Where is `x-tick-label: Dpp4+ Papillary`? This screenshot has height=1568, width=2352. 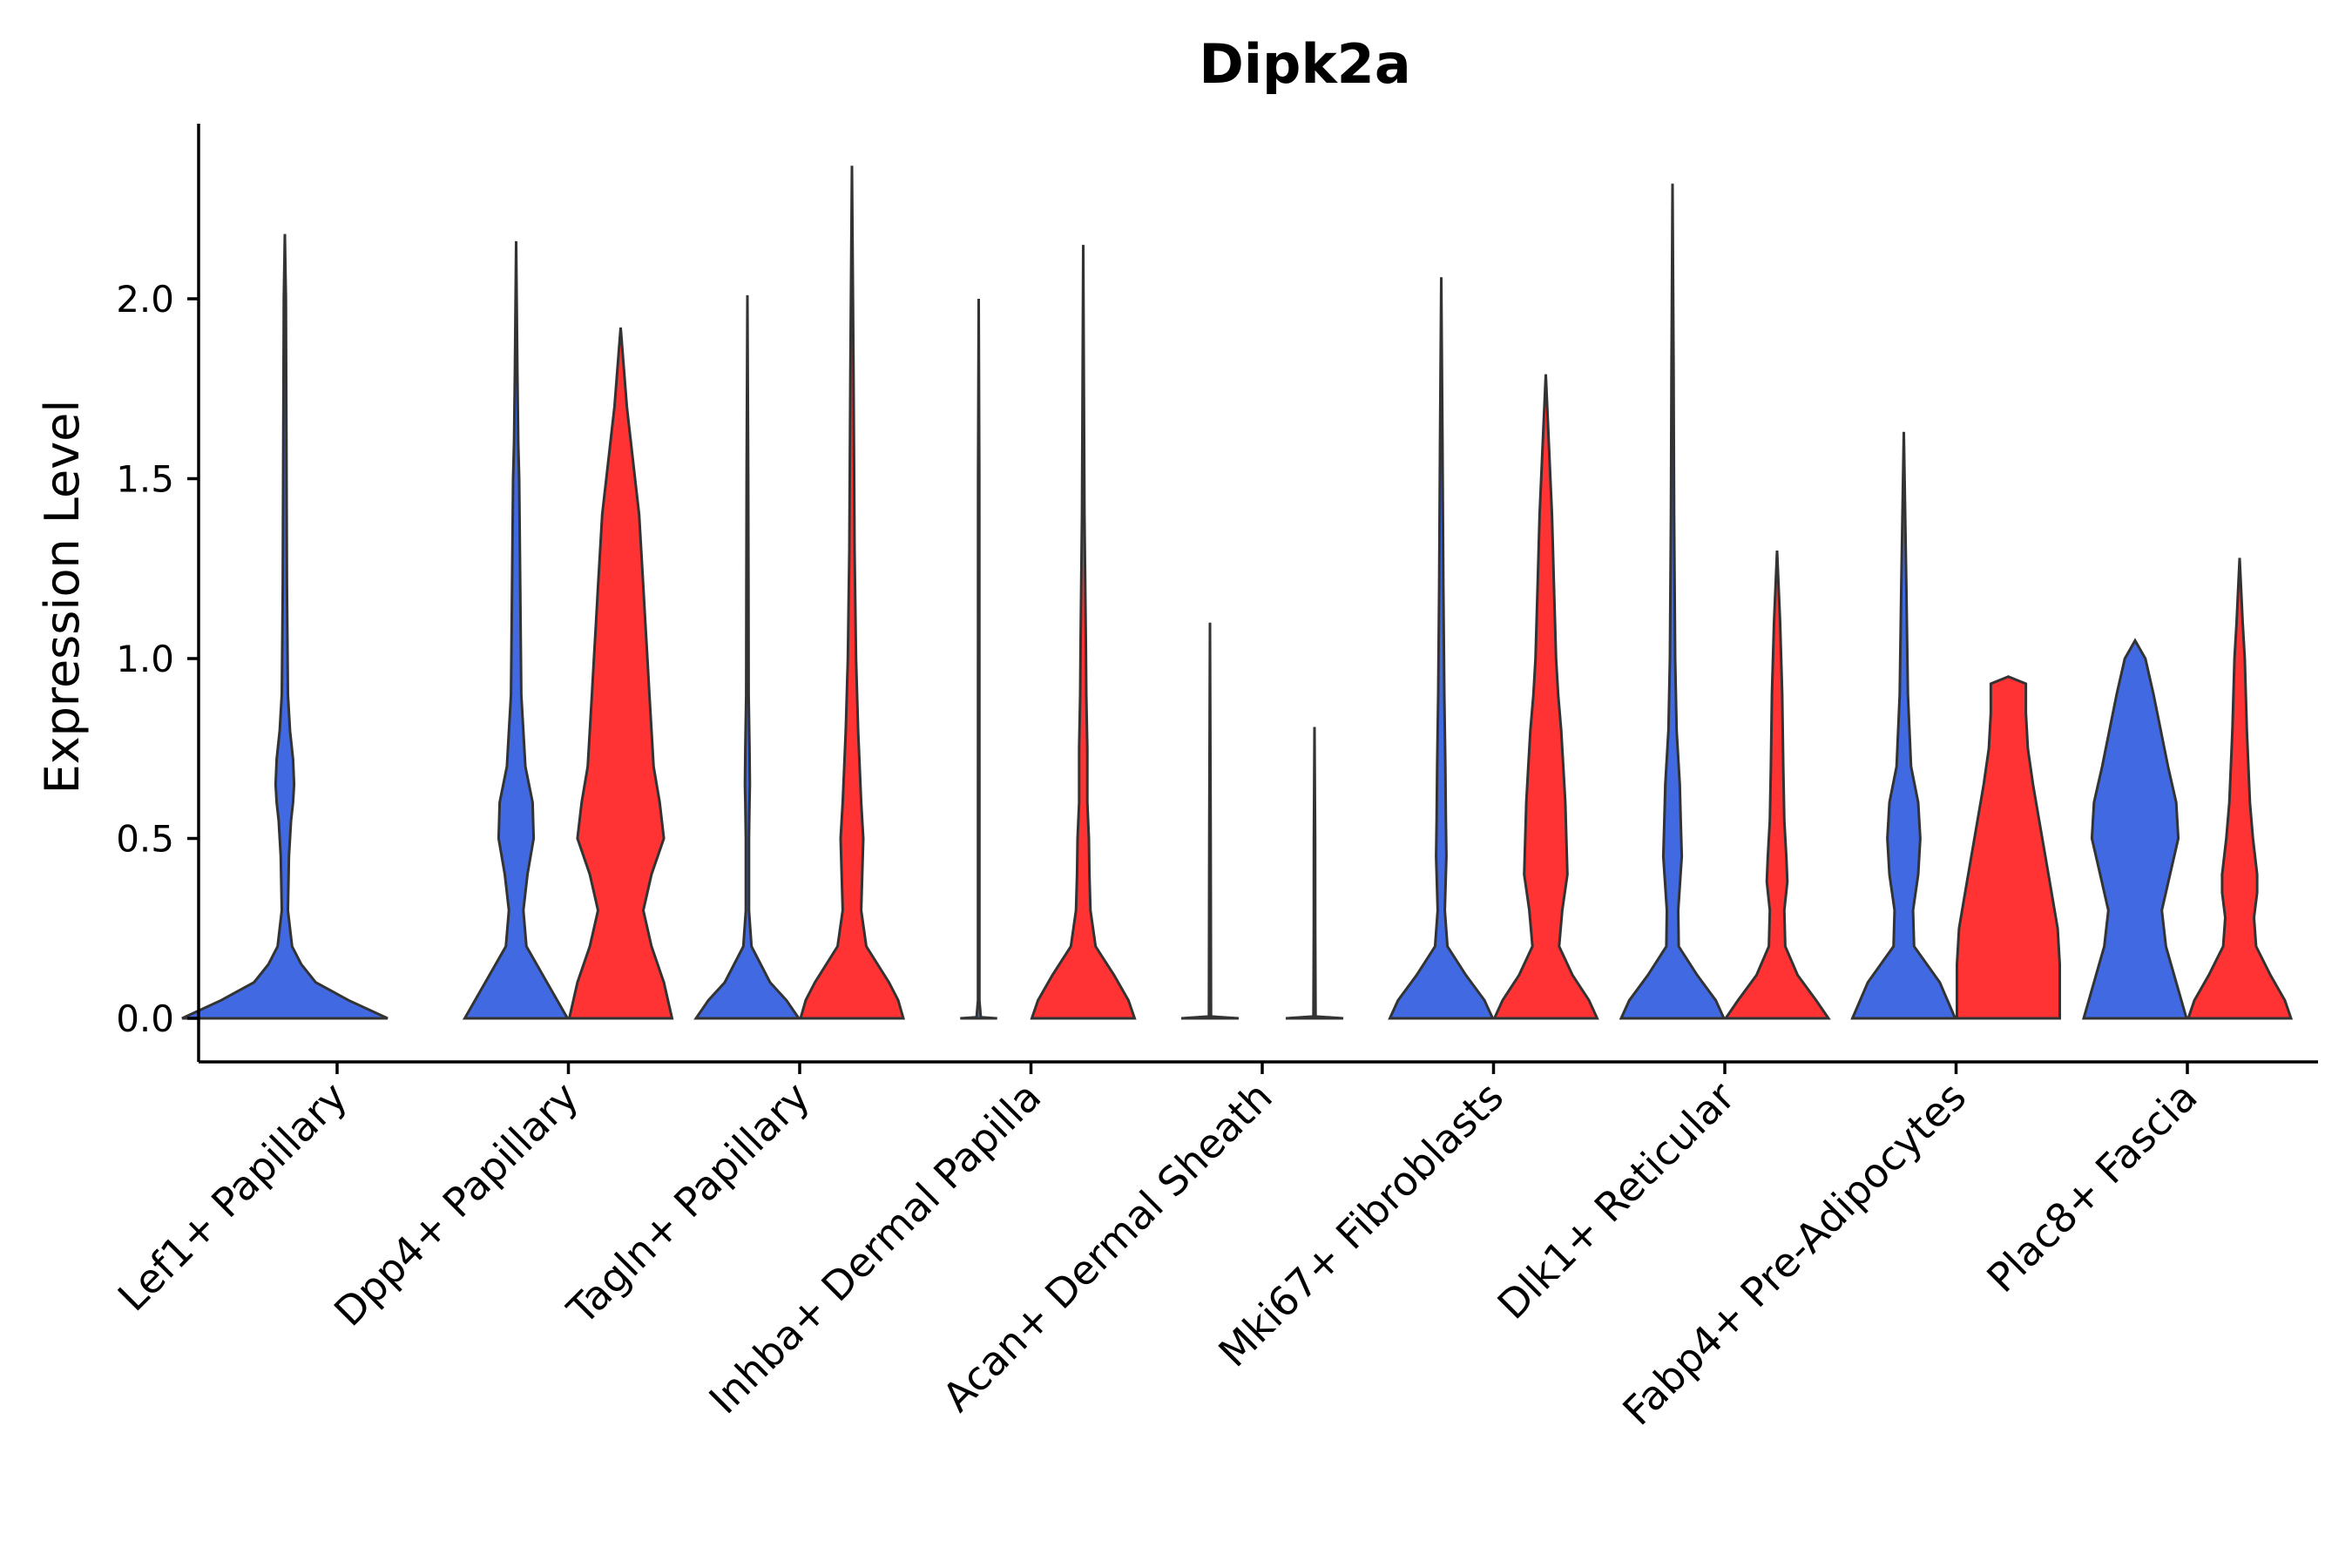
x-tick-label: Dpp4+ Papillary is located at coordinates (456, 1204).